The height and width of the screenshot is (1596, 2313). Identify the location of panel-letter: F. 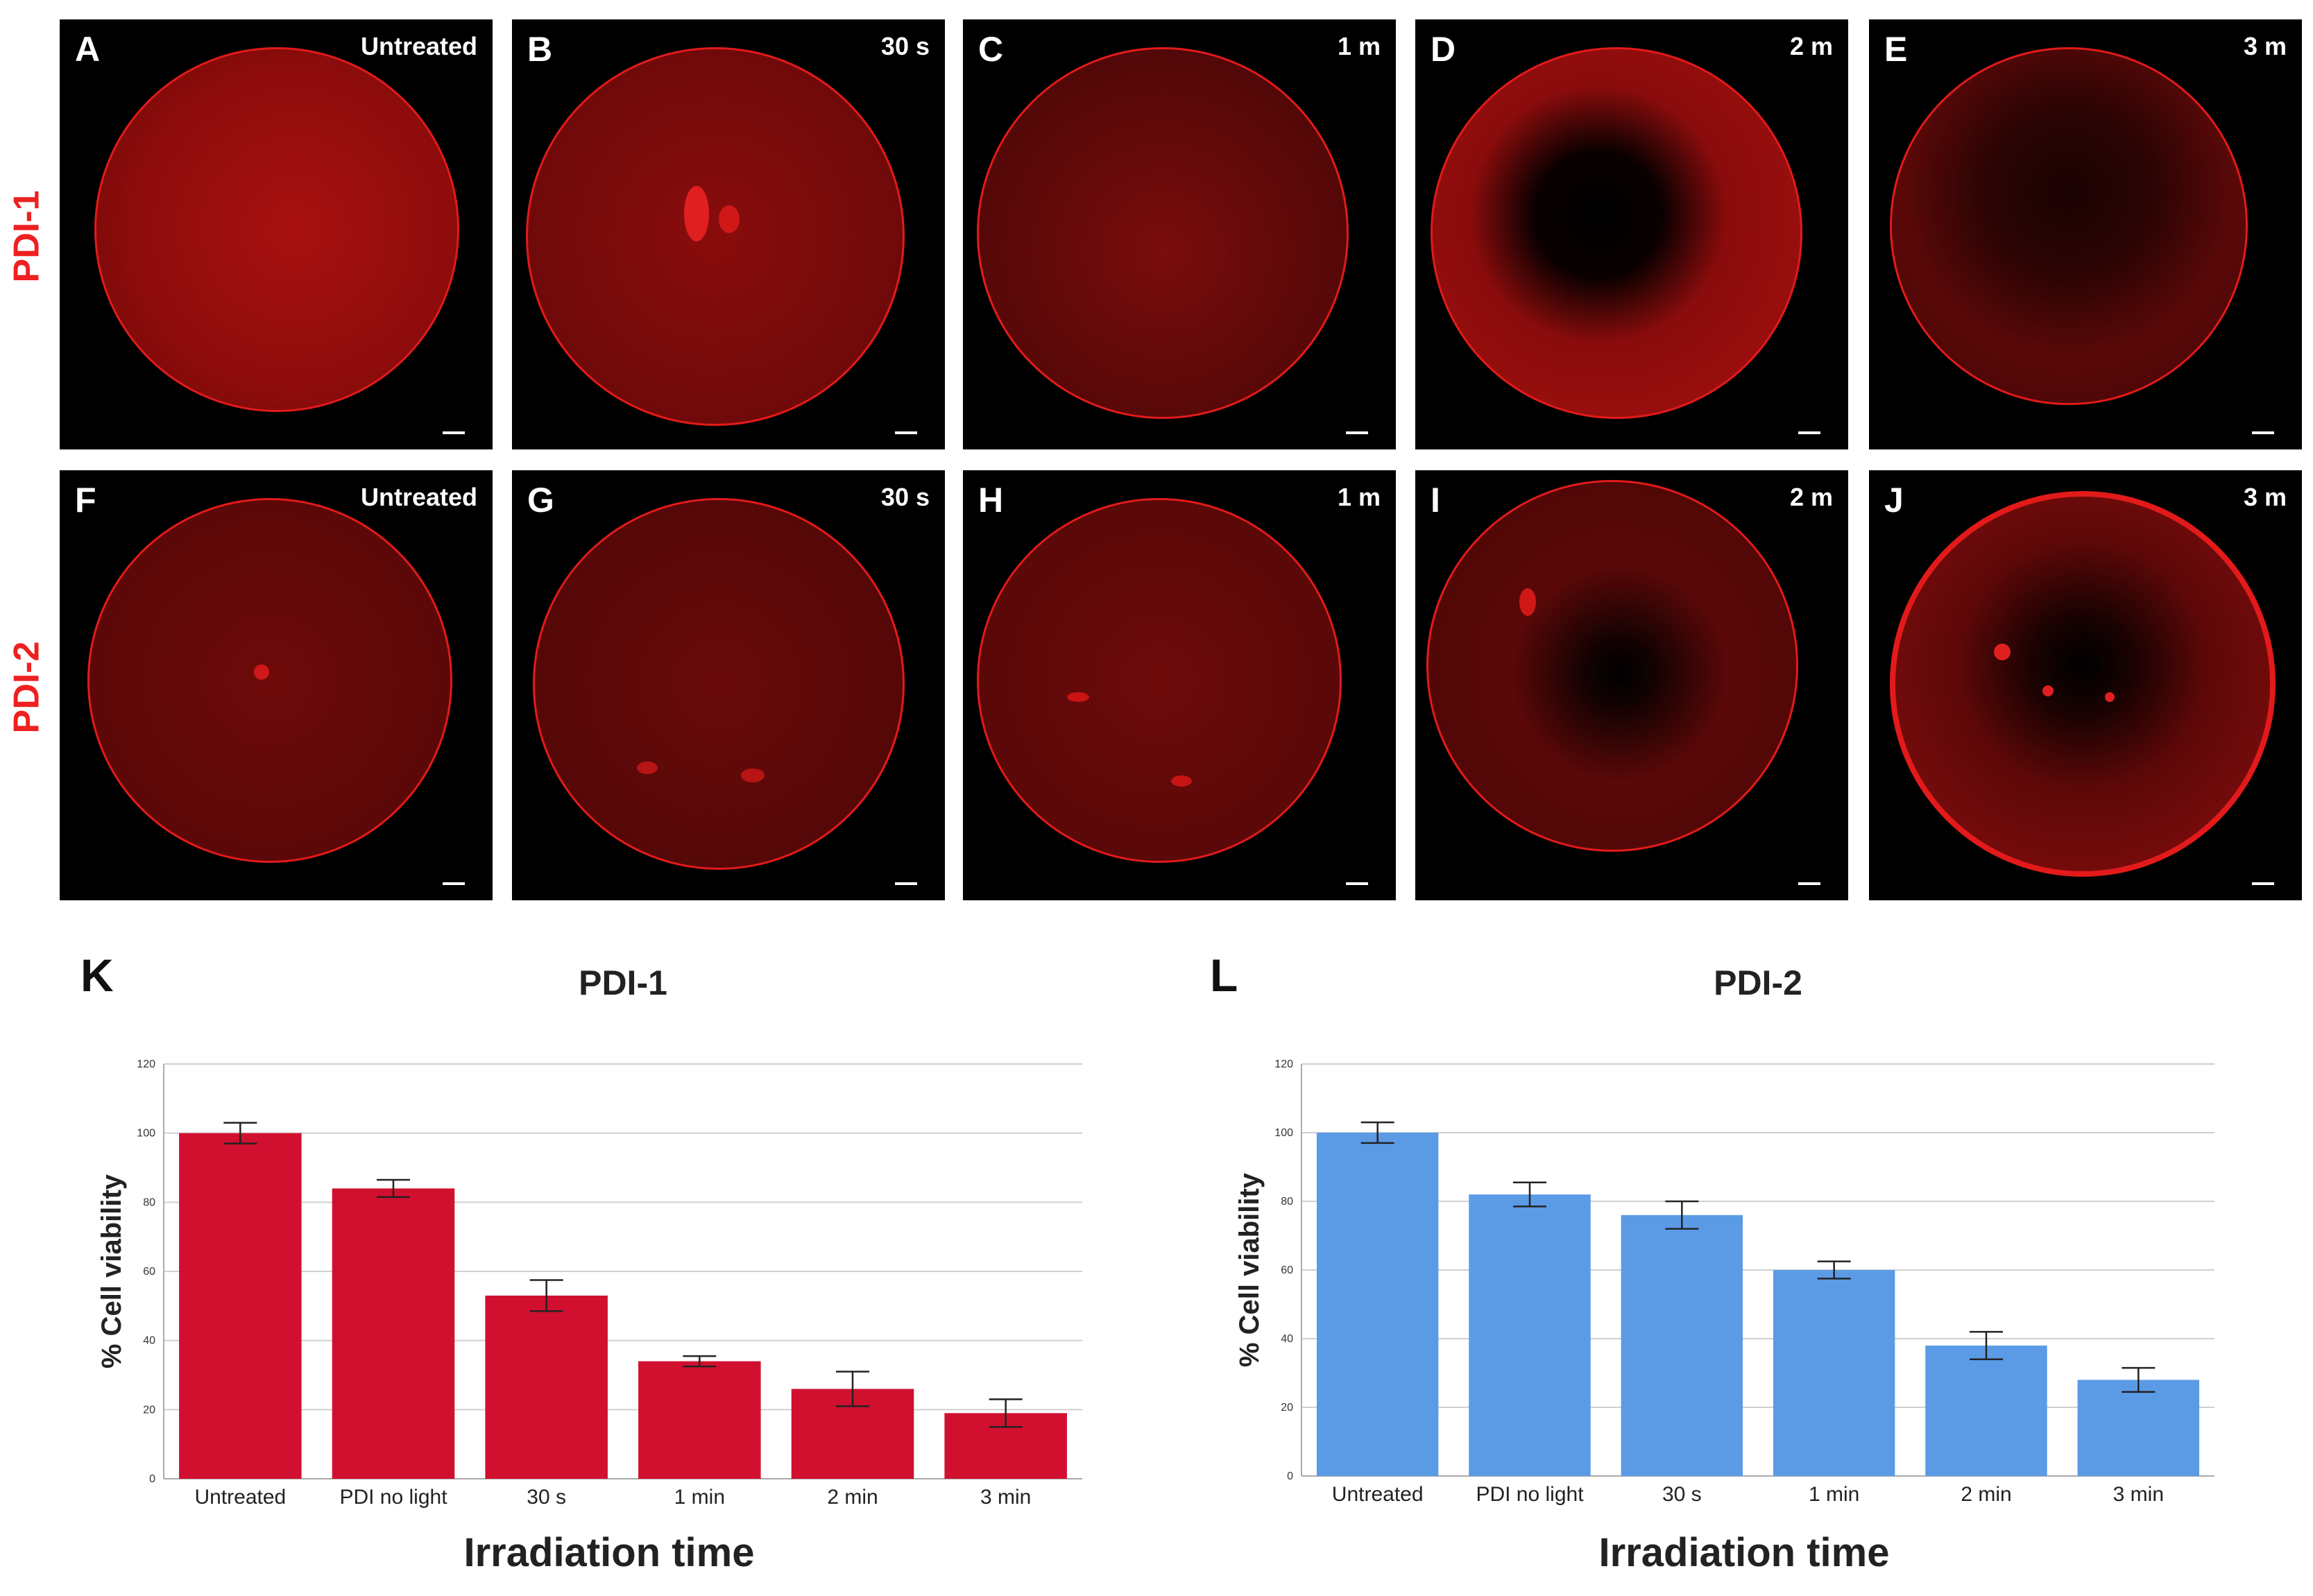
(85, 500).